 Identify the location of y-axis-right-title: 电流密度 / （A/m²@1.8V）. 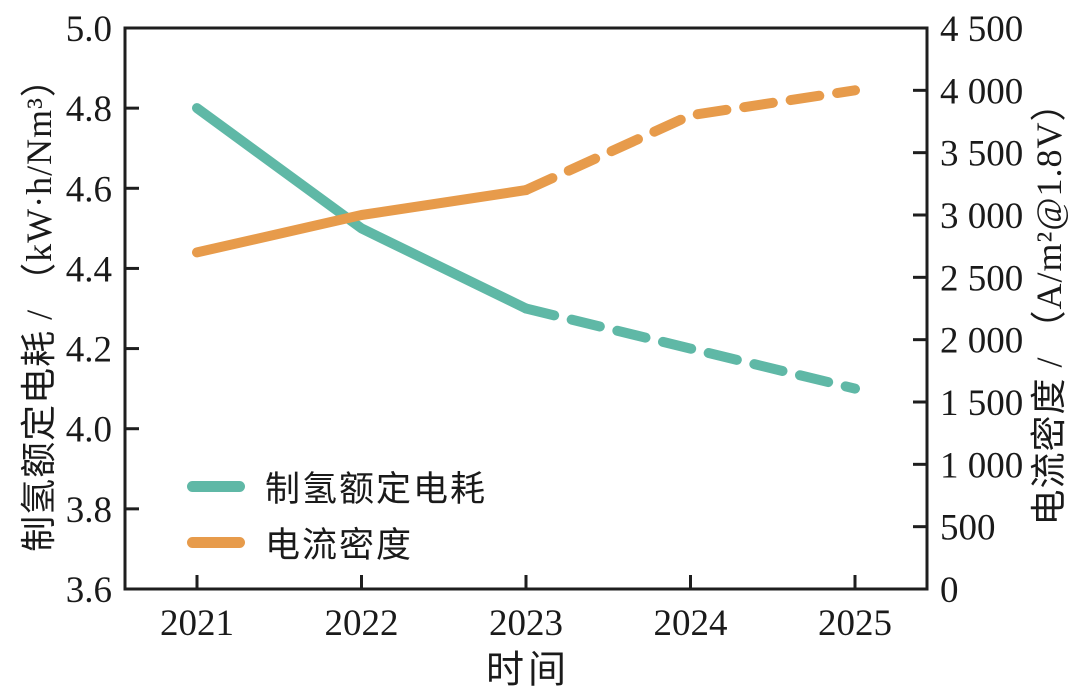
(1049, 305).